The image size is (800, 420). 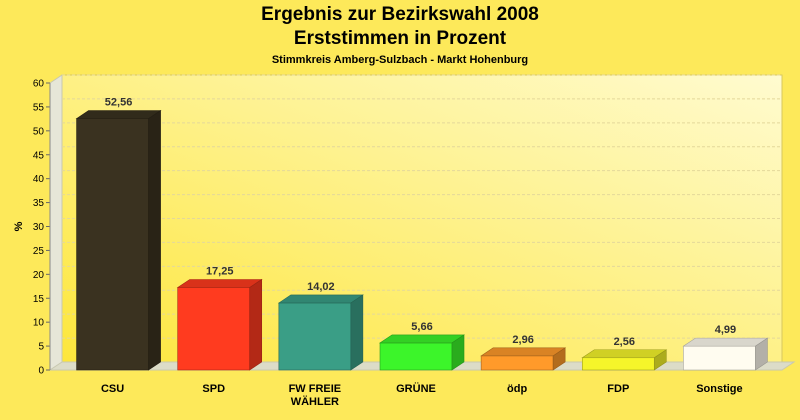 I want to click on chart-title: Ergebnis zur Bezirkswahl 2008, so click(x=400, y=14).